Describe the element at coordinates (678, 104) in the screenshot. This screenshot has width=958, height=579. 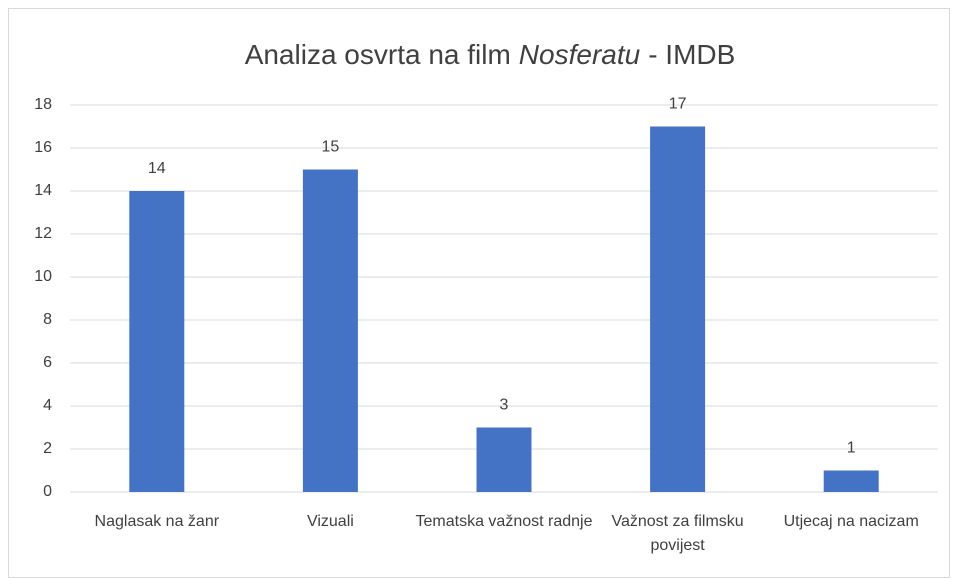
I see `data-label: 17` at that location.